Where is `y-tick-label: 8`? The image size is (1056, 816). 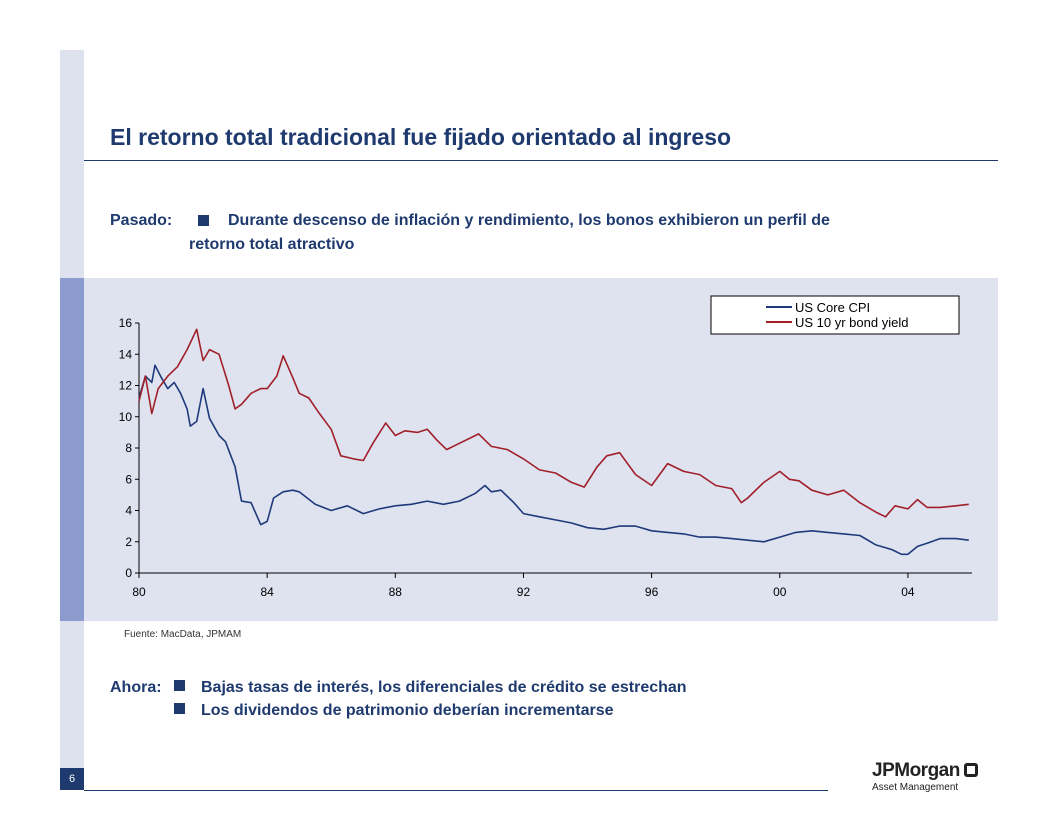 y-tick-label: 8 is located at coordinates (128, 448).